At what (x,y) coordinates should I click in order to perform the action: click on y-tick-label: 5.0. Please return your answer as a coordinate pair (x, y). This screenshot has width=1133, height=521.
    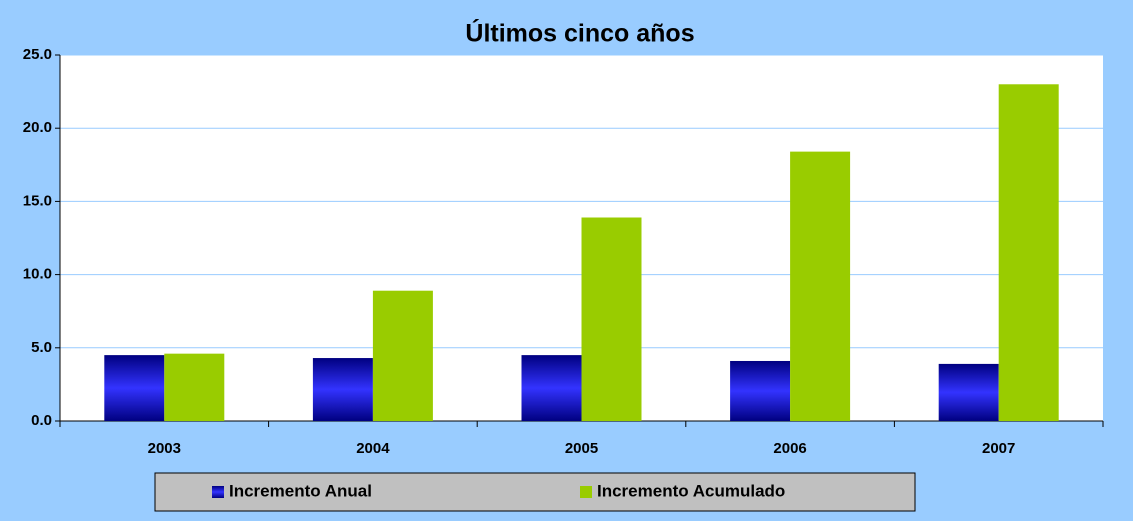
    Looking at the image, I should click on (41, 347).